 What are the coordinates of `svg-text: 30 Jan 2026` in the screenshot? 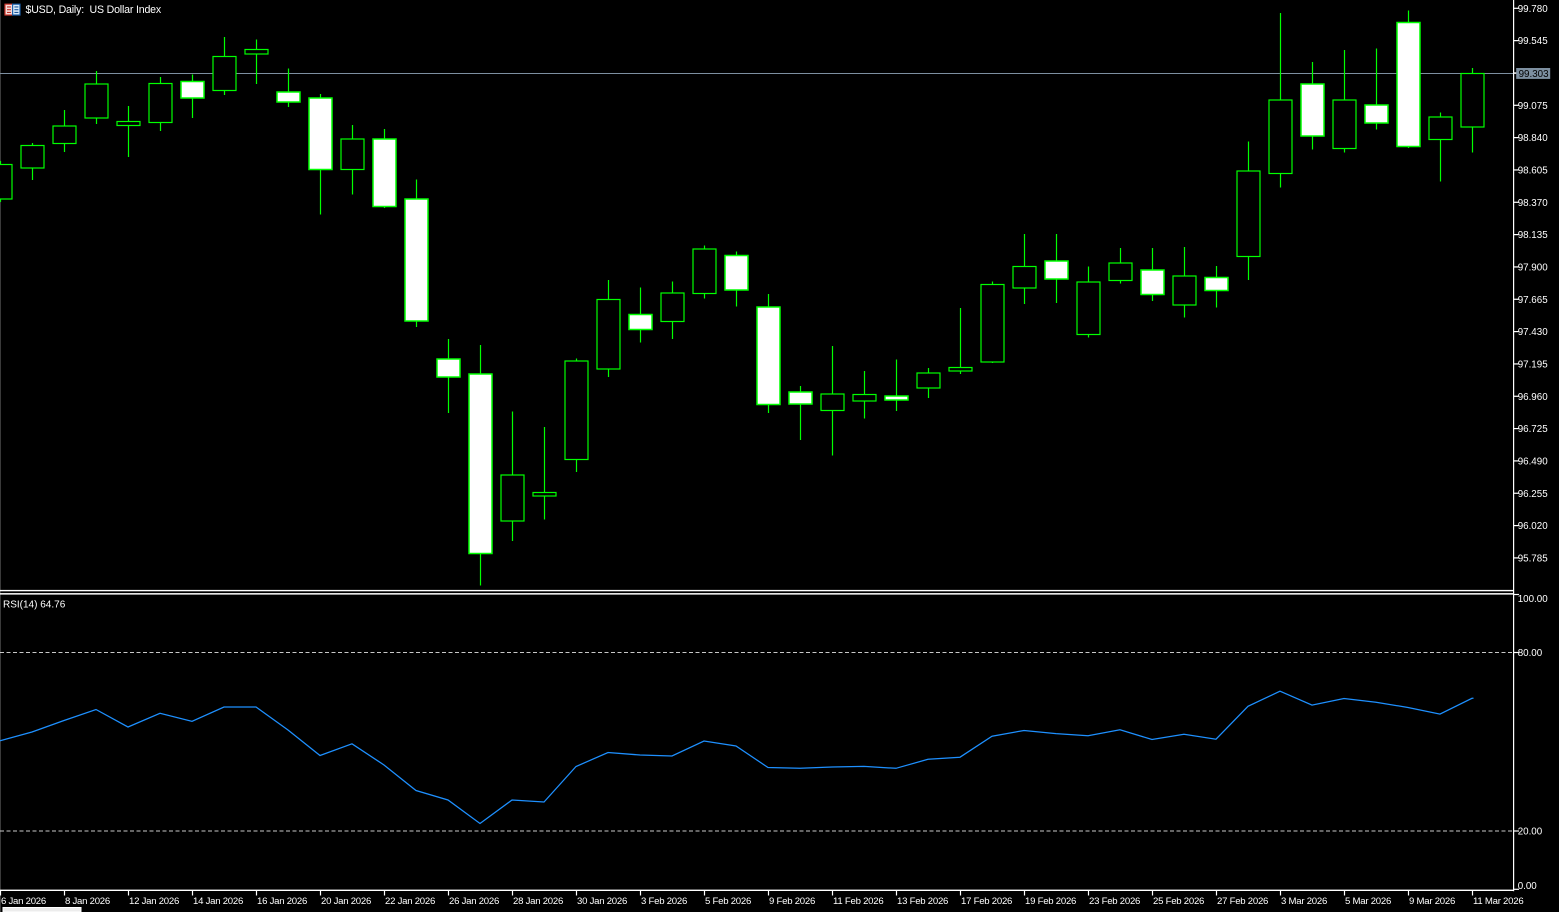 It's located at (602, 901).